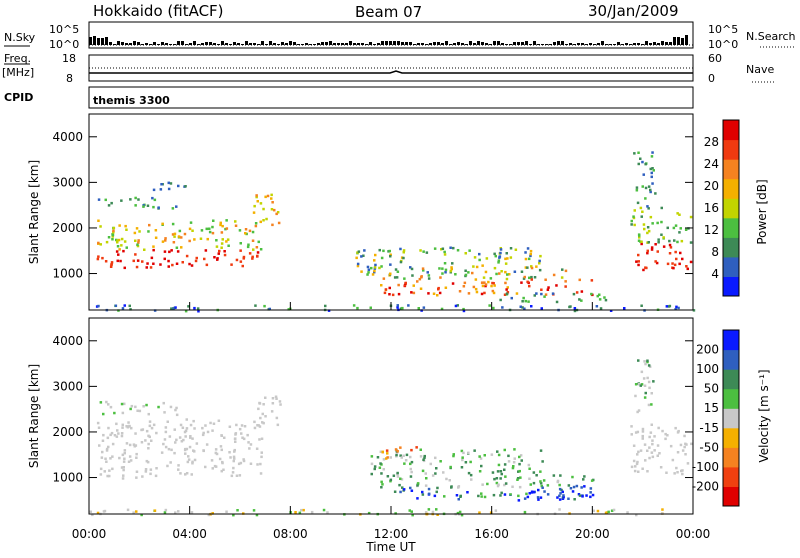  What do you see at coordinates (69, 78) in the screenshot?
I see `freq-tick-bottom: 8` at bounding box center [69, 78].